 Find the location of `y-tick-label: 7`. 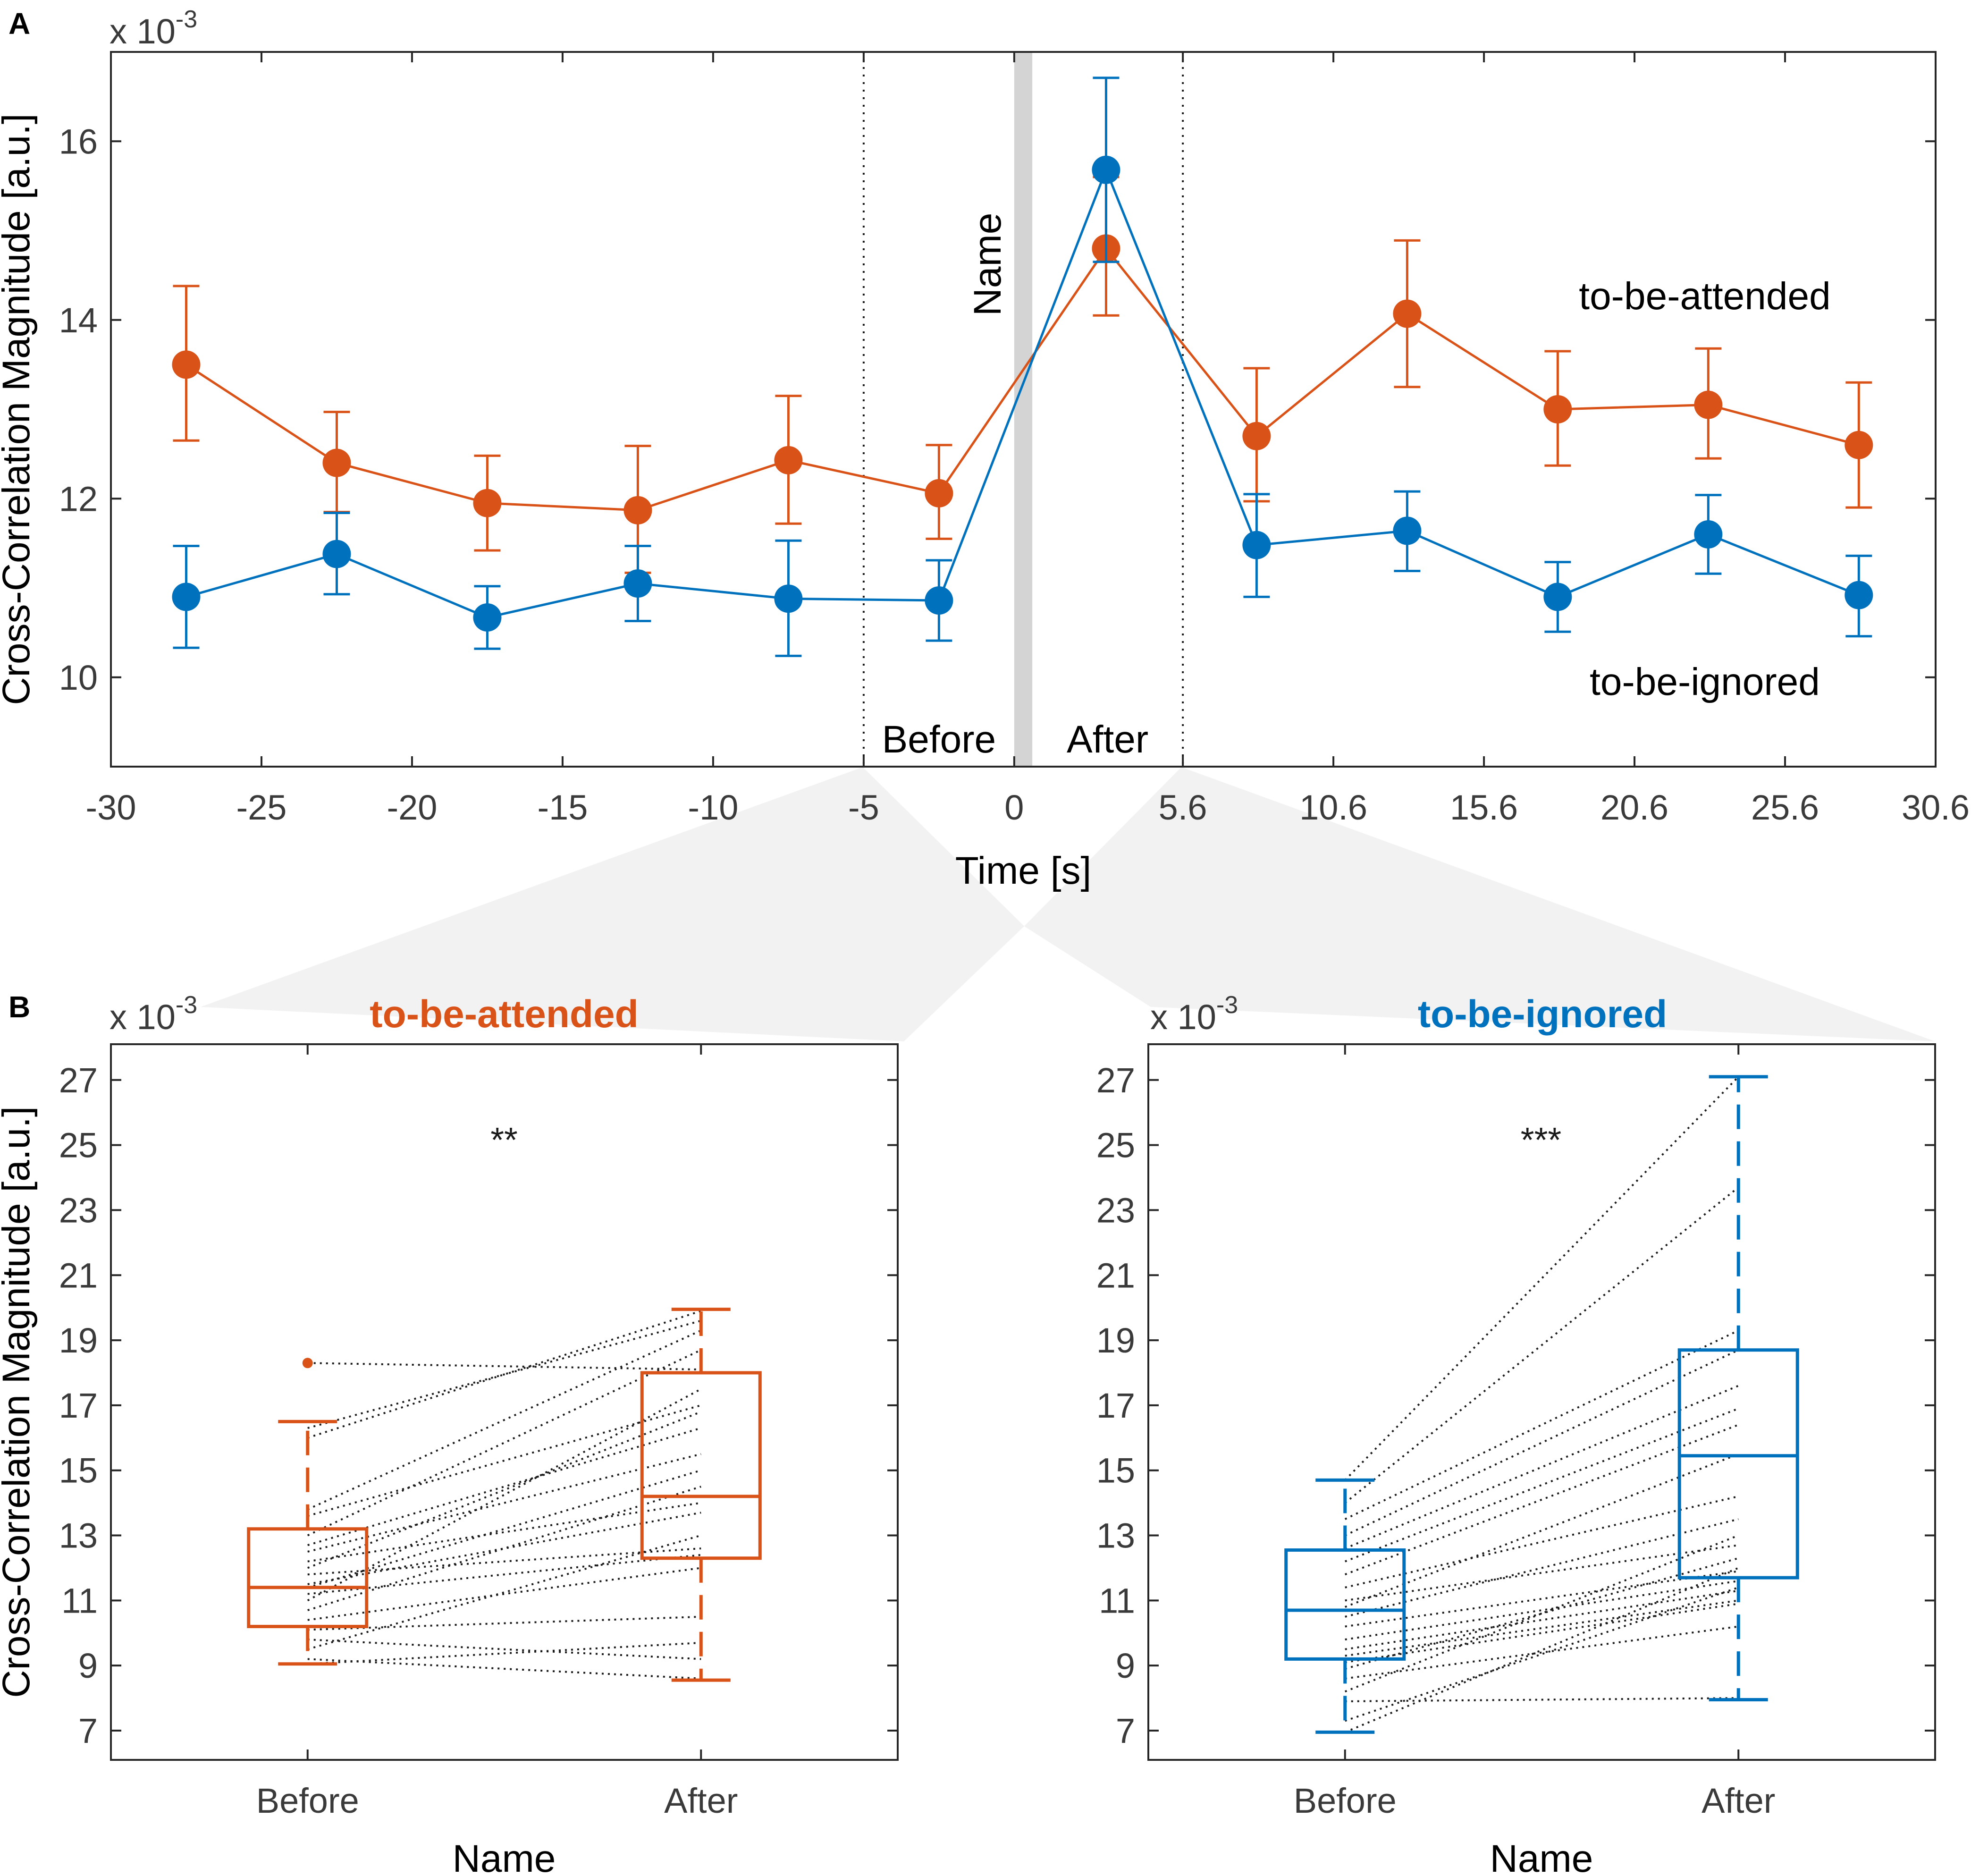

y-tick-label: 7 is located at coordinates (88, 1730).